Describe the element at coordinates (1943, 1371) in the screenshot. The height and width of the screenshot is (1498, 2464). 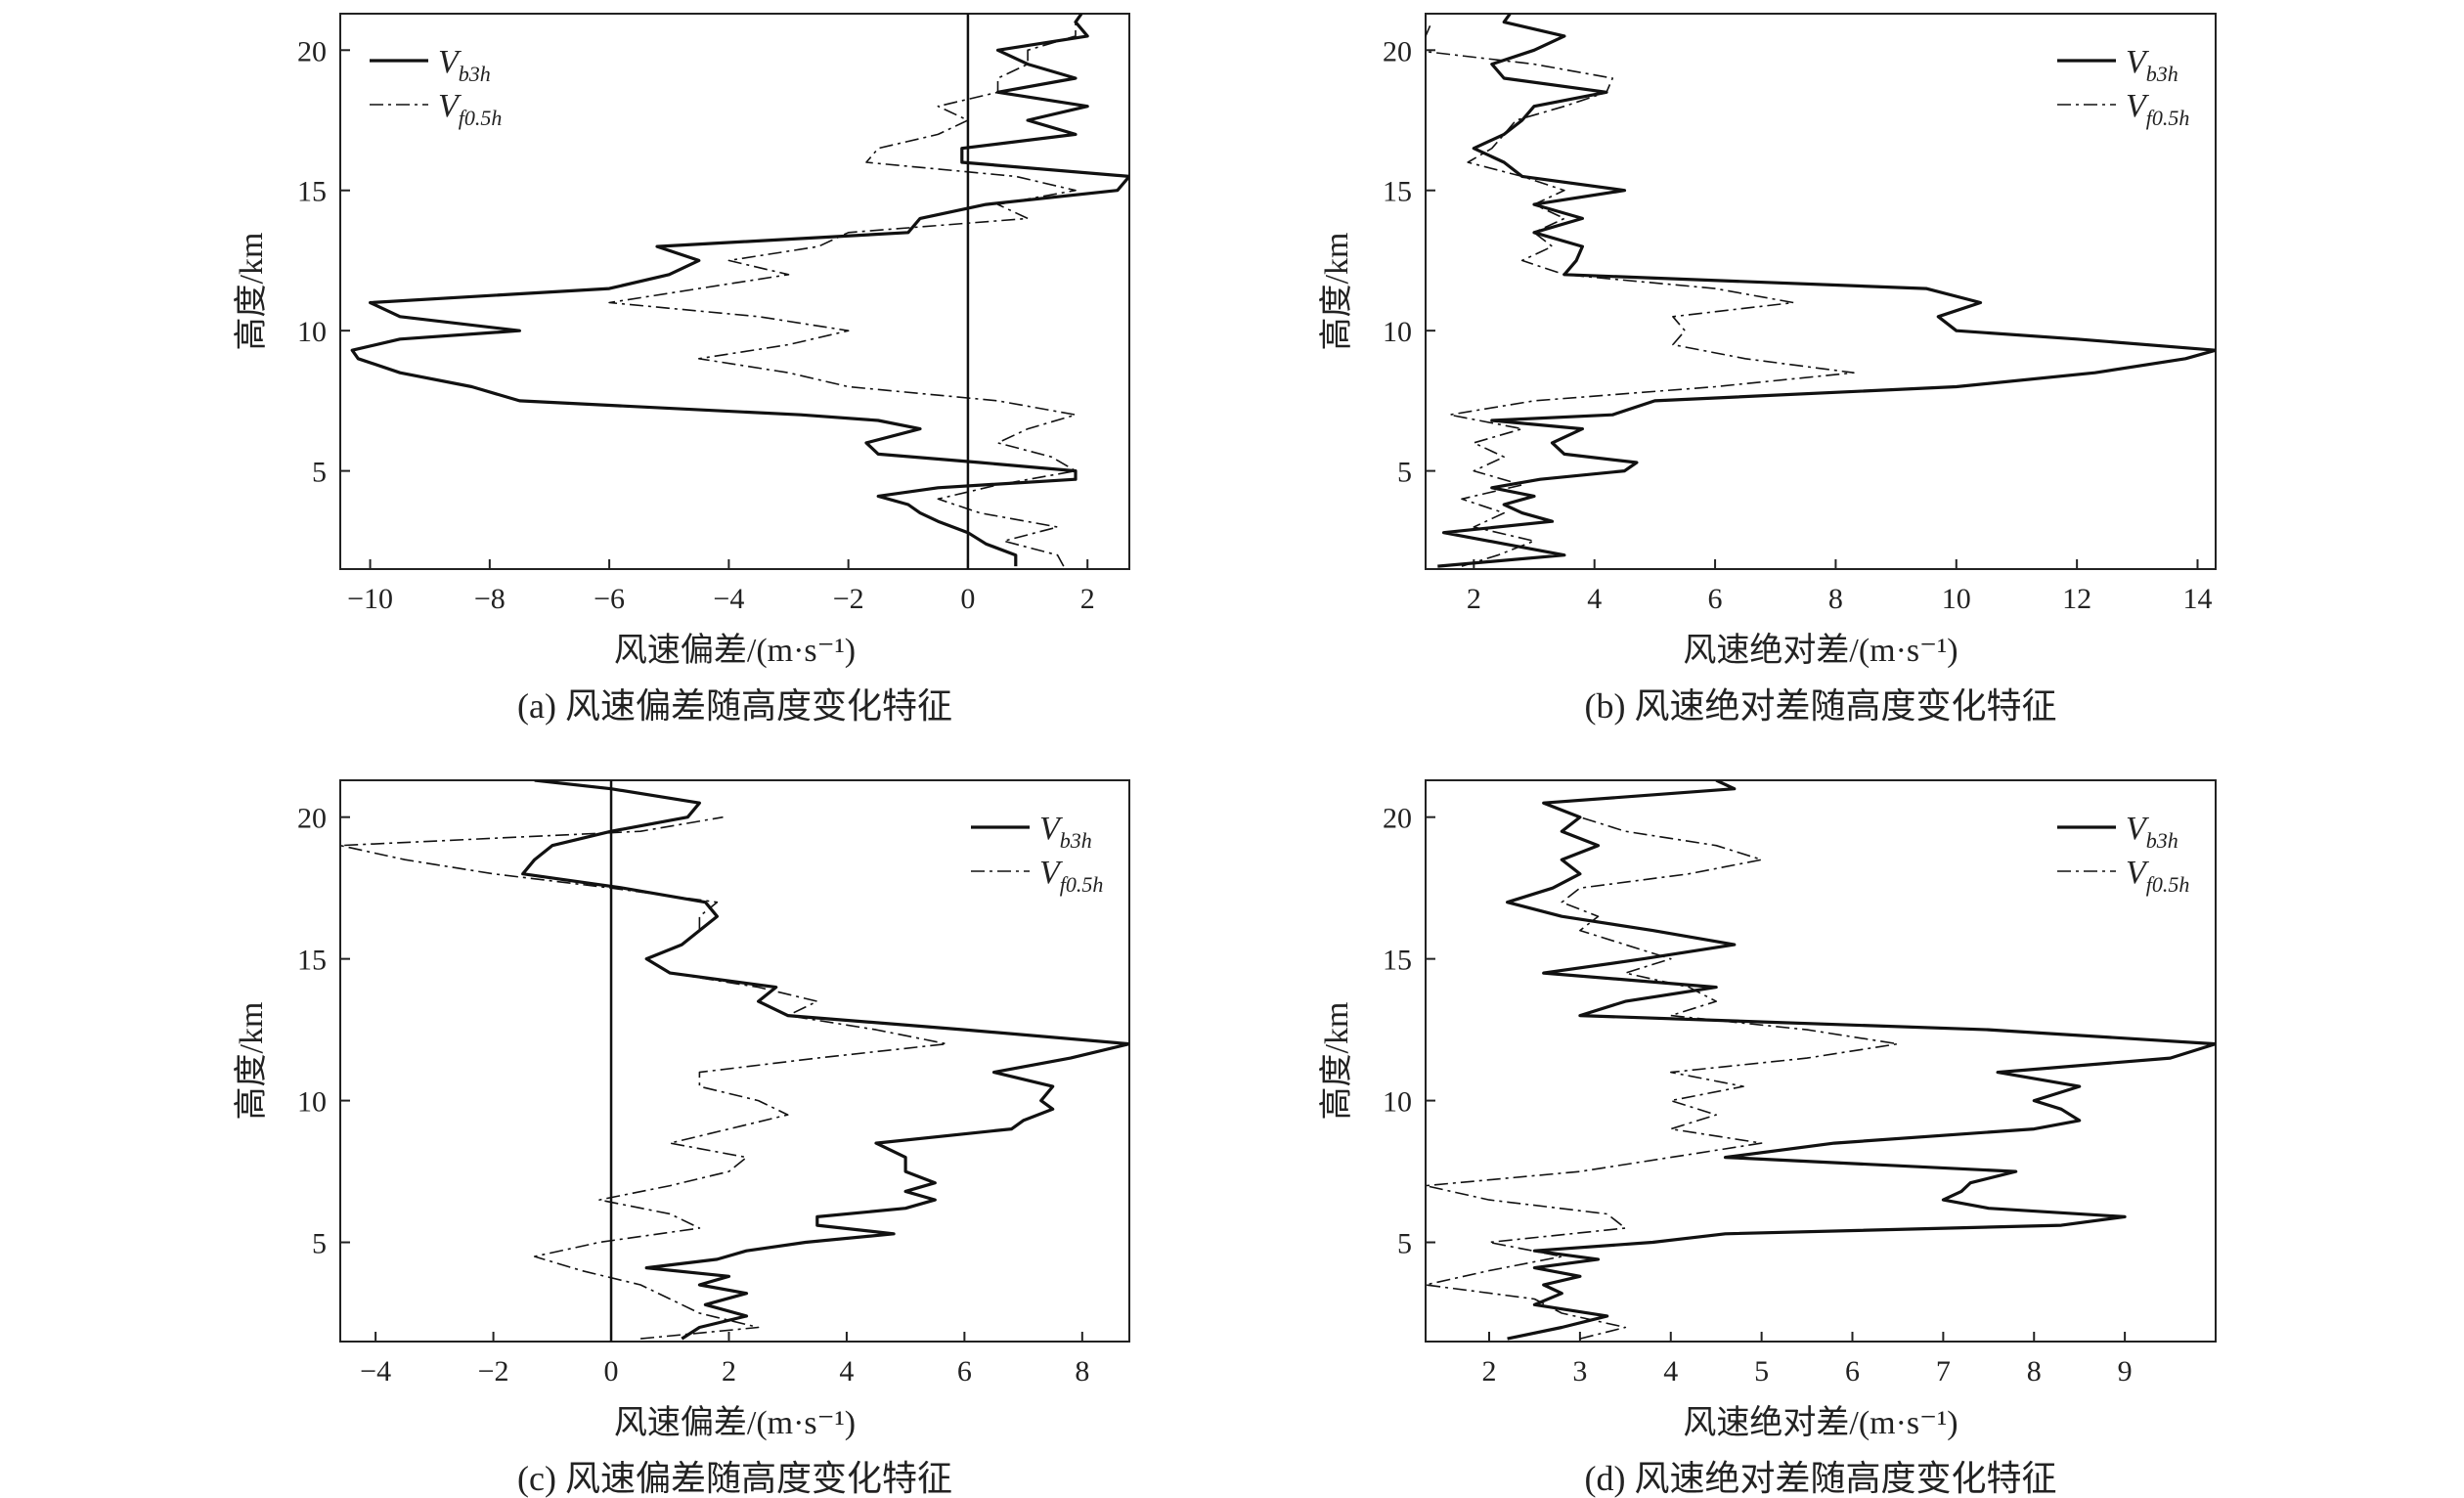
I see `x-tick-label: 7` at that location.